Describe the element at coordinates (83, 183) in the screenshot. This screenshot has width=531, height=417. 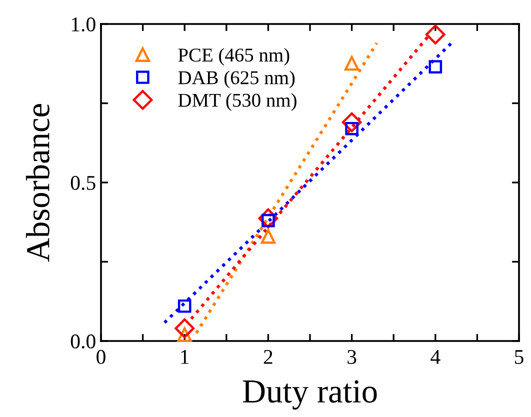
I see `y-tick-label: 0.5` at that location.